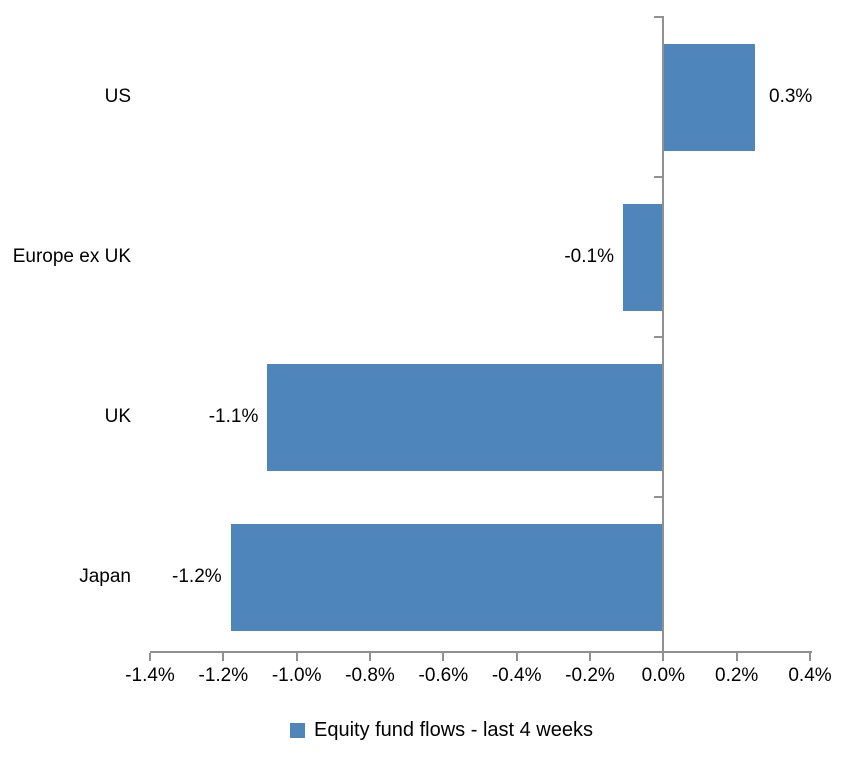 The image size is (852, 757). Describe the element at coordinates (370, 675) in the screenshot. I see `x-axis-tick-label: -0.8%` at that location.